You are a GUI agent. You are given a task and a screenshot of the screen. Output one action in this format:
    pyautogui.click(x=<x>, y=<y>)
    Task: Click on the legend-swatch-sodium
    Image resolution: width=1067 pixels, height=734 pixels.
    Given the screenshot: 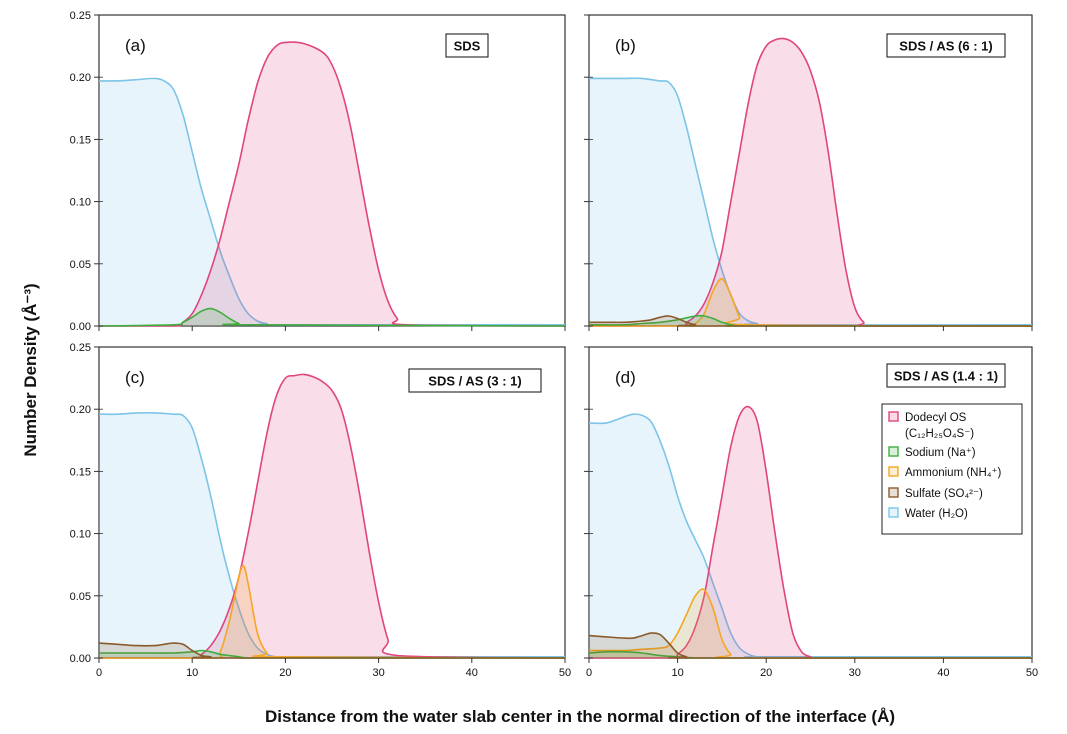 What is the action you would take?
    pyautogui.click(x=893, y=451)
    